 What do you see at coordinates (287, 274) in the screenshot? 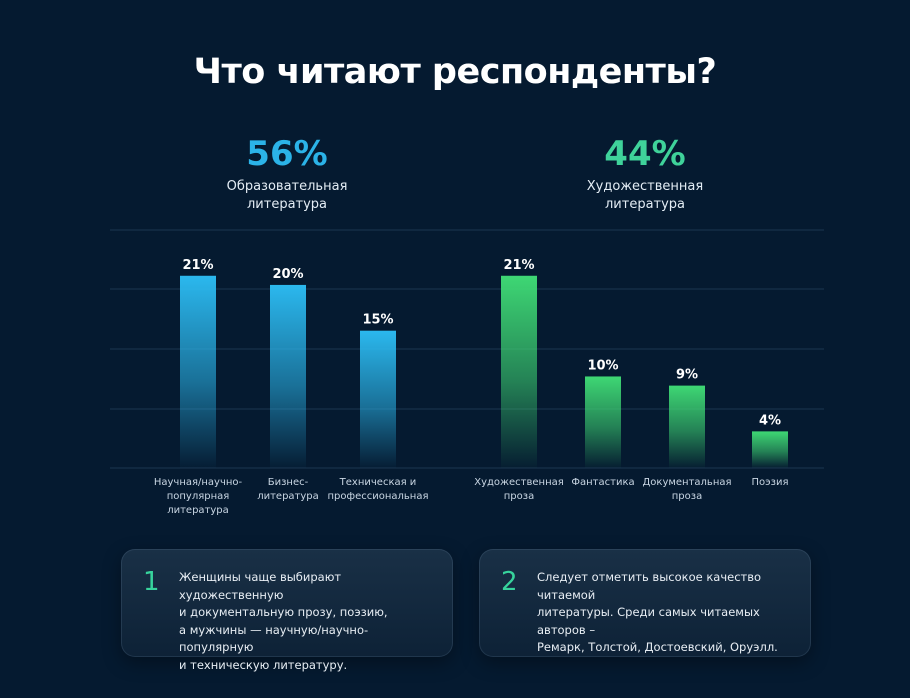
I see `bar-value-label: 20%` at bounding box center [287, 274].